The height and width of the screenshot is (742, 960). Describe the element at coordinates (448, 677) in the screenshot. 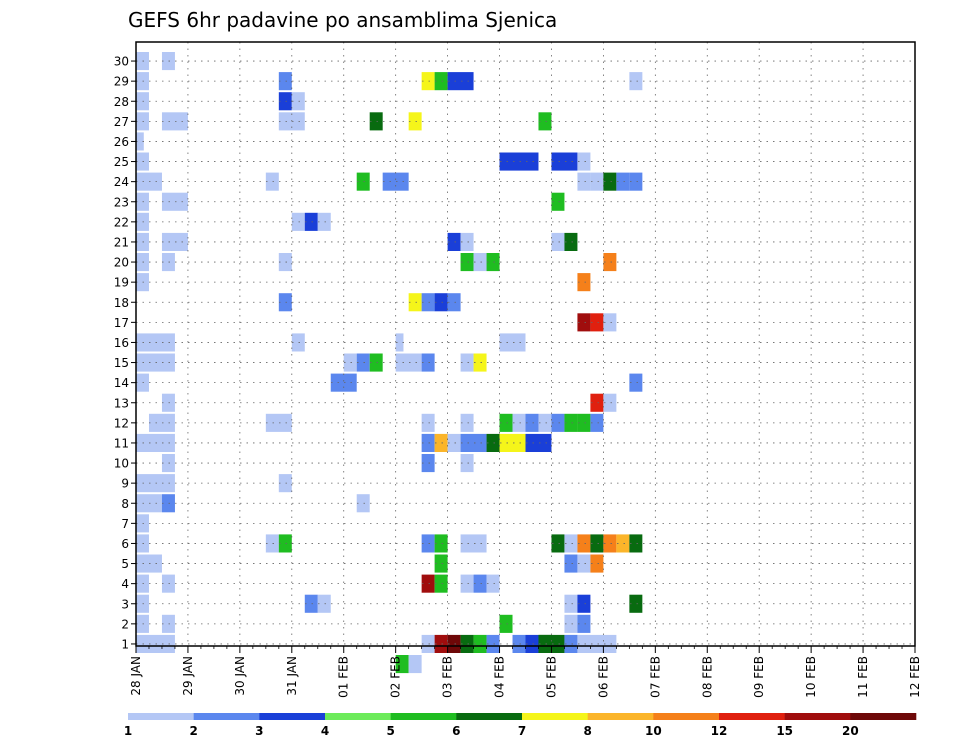

I see `x-tick-label: 03 FEB` at that location.